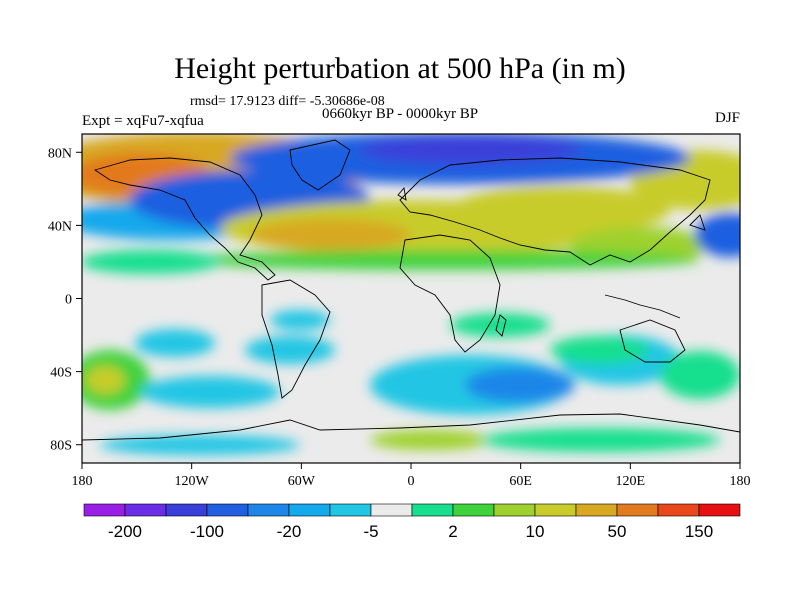 This screenshot has width=800, height=600. What do you see at coordinates (68, 300) in the screenshot?
I see `lat-tick-label: 0` at bounding box center [68, 300].